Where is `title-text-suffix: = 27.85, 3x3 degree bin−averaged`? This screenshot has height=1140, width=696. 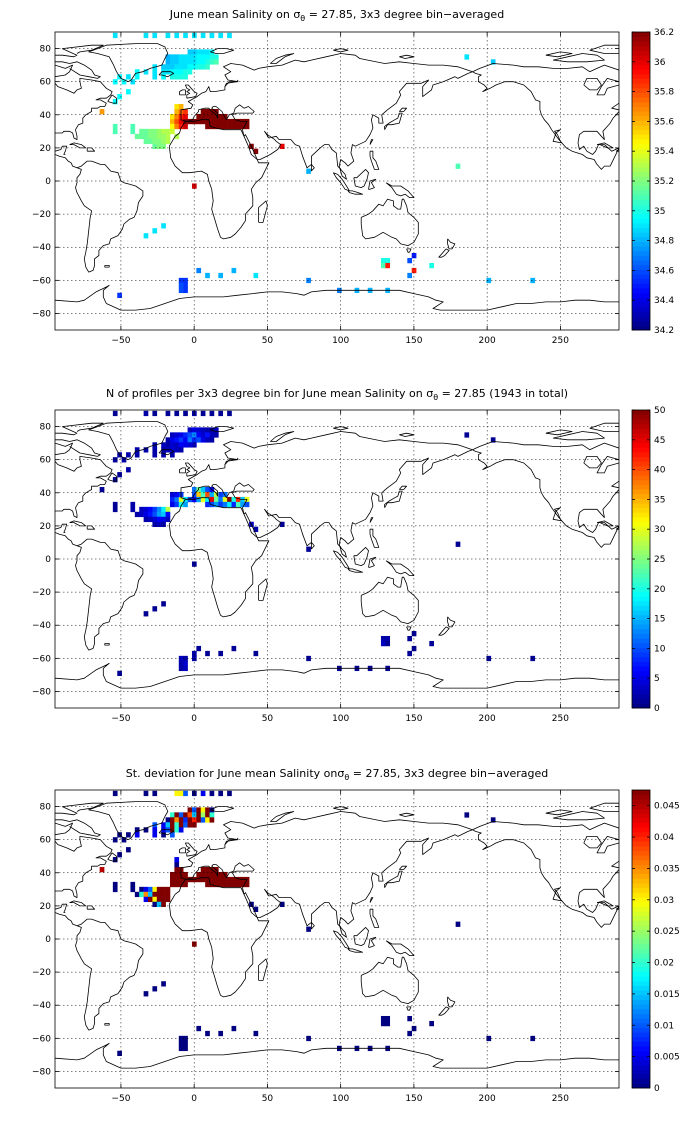
title-text-suffix: = 27.85, 3x3 degree bin−averaged is located at coordinates (448, 773).